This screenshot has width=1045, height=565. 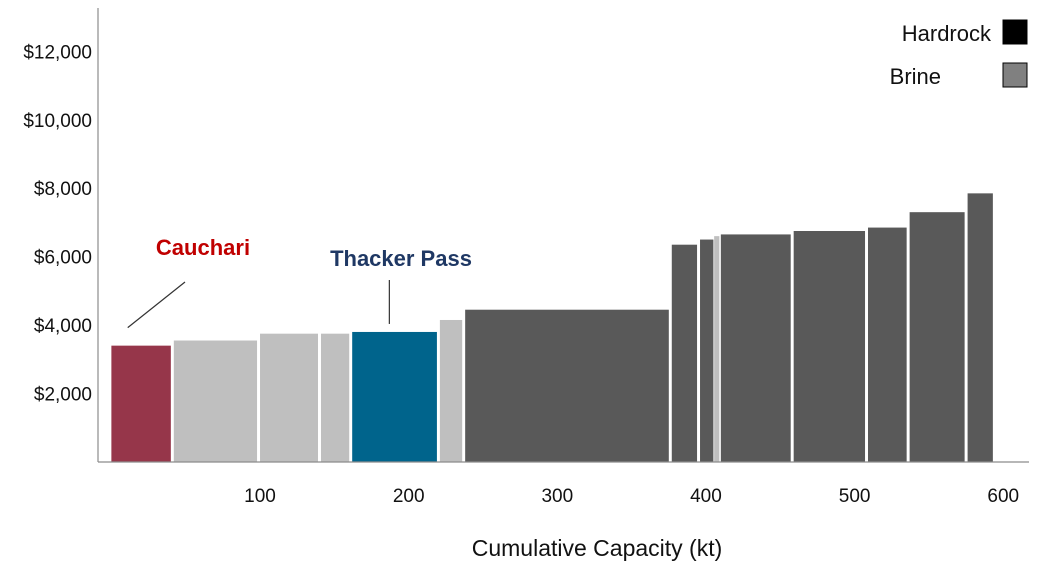 I want to click on x-tick-label: 200, so click(x=409, y=496).